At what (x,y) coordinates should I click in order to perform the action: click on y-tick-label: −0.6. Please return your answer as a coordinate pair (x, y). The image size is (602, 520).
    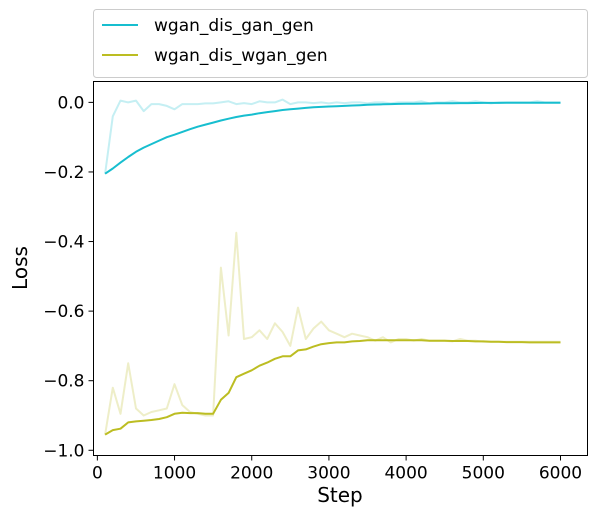
    Looking at the image, I should click on (63, 312).